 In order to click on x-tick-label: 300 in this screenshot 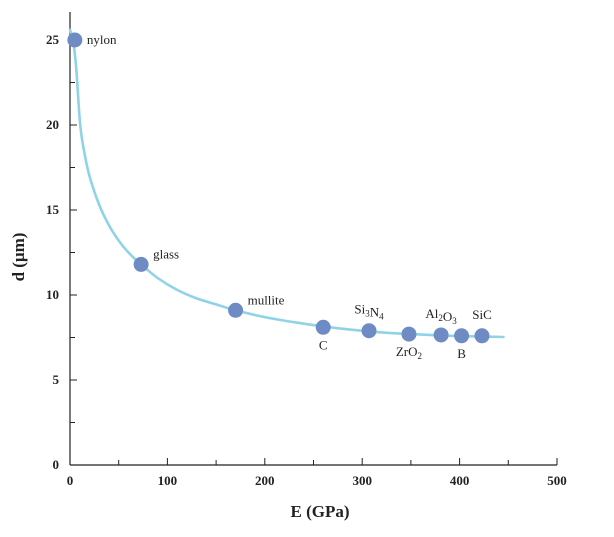, I will do `click(362, 480)`.